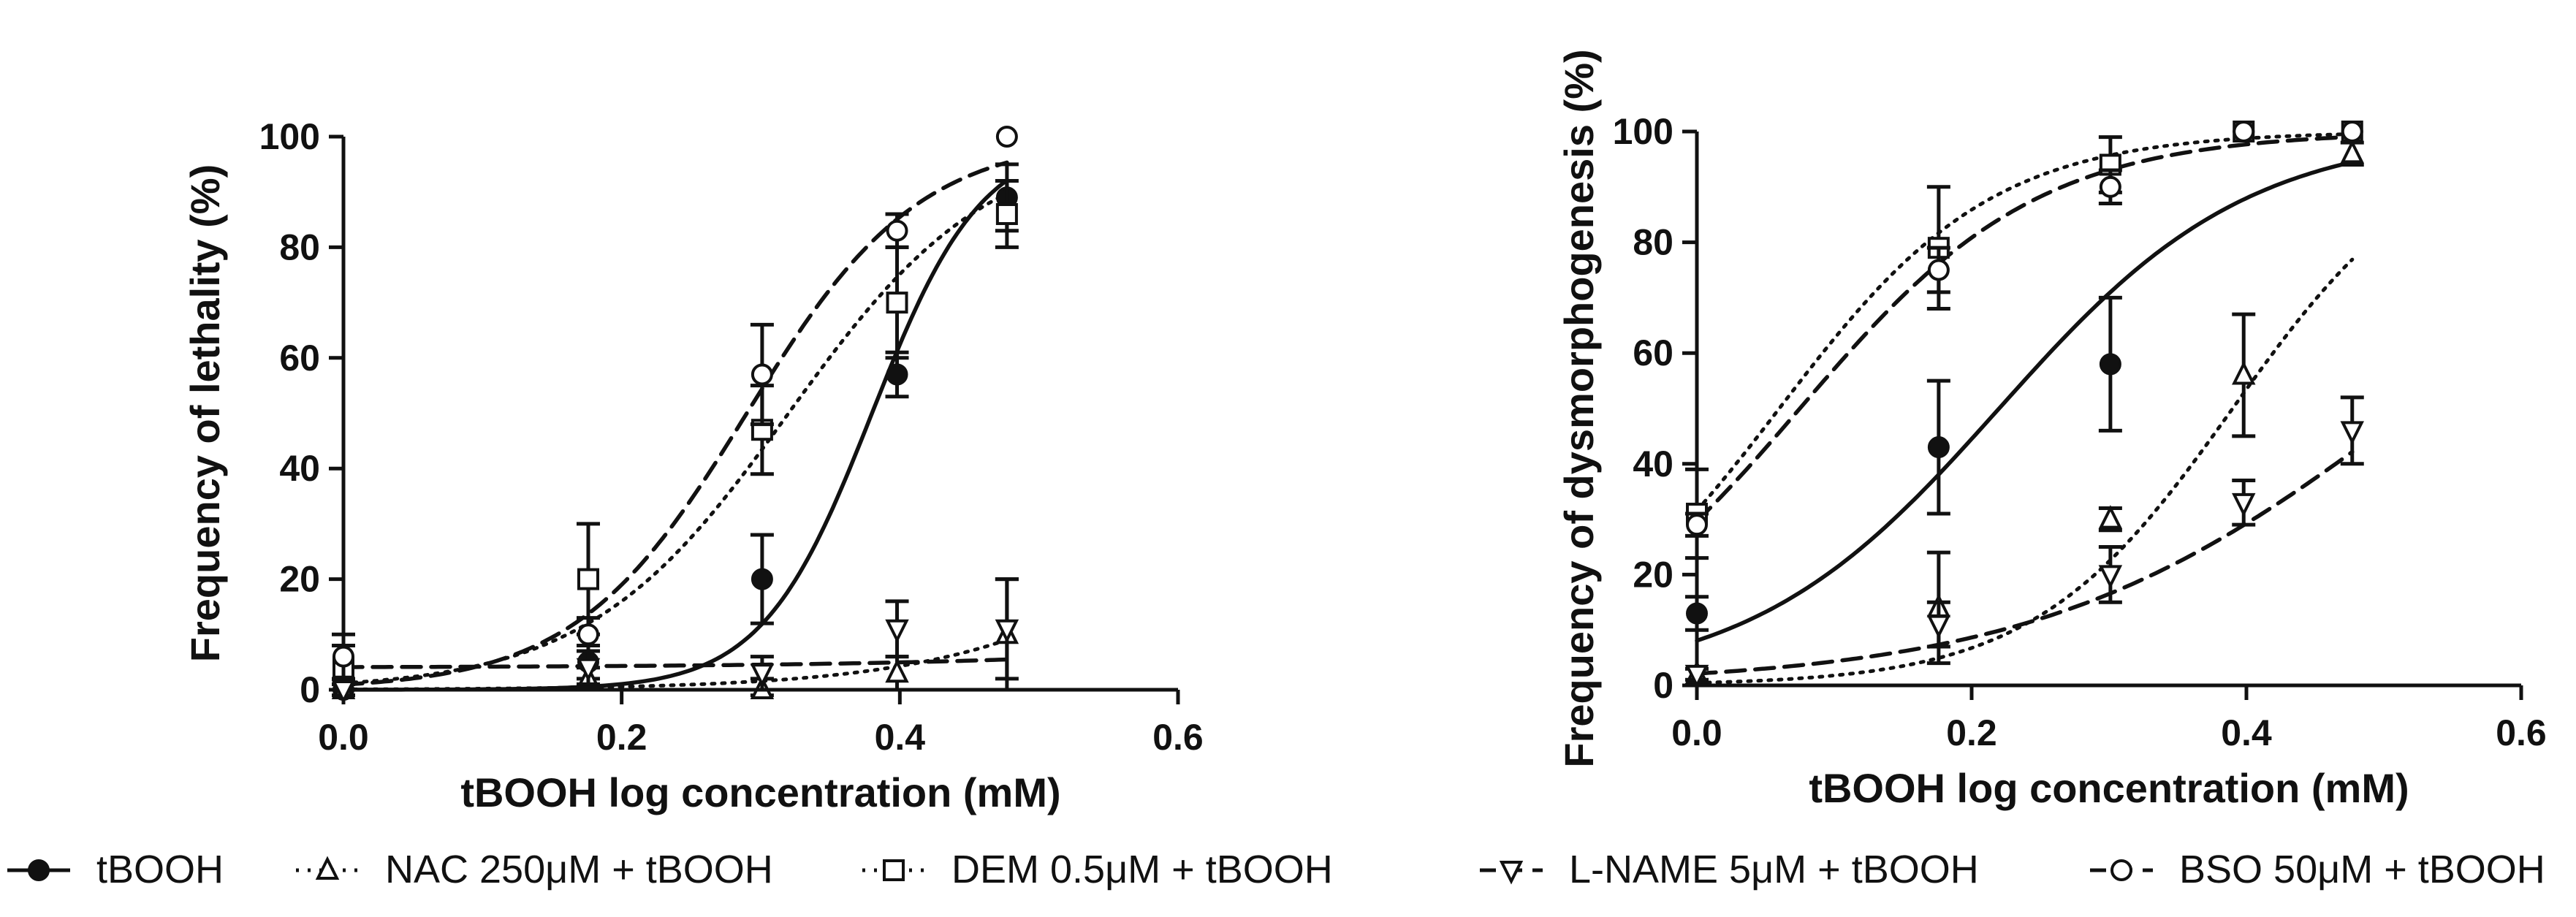 This screenshot has width=2576, height=917. What do you see at coordinates (39, 870) in the screenshot?
I see `tbooh-legend-marker` at bounding box center [39, 870].